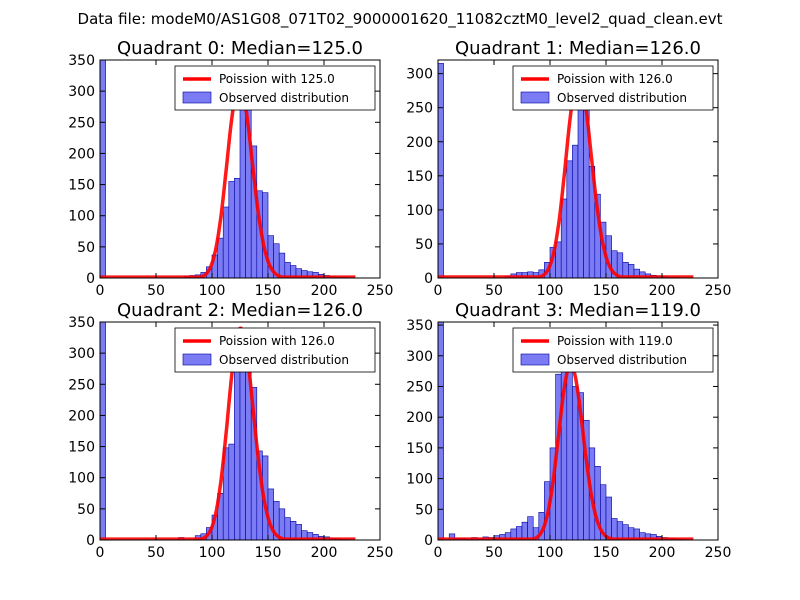 This screenshot has width=800, height=600. What do you see at coordinates (277, 79) in the screenshot?
I see `legend-label: Poission with 125.0` at bounding box center [277, 79].